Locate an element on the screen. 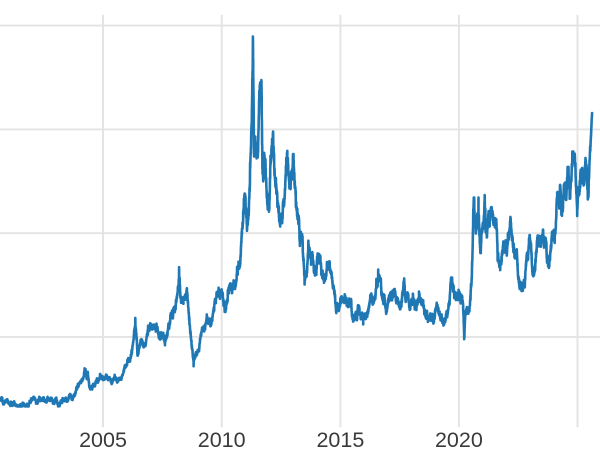 The height and width of the screenshot is (450, 600). svg-text: 2015 is located at coordinates (340, 439).